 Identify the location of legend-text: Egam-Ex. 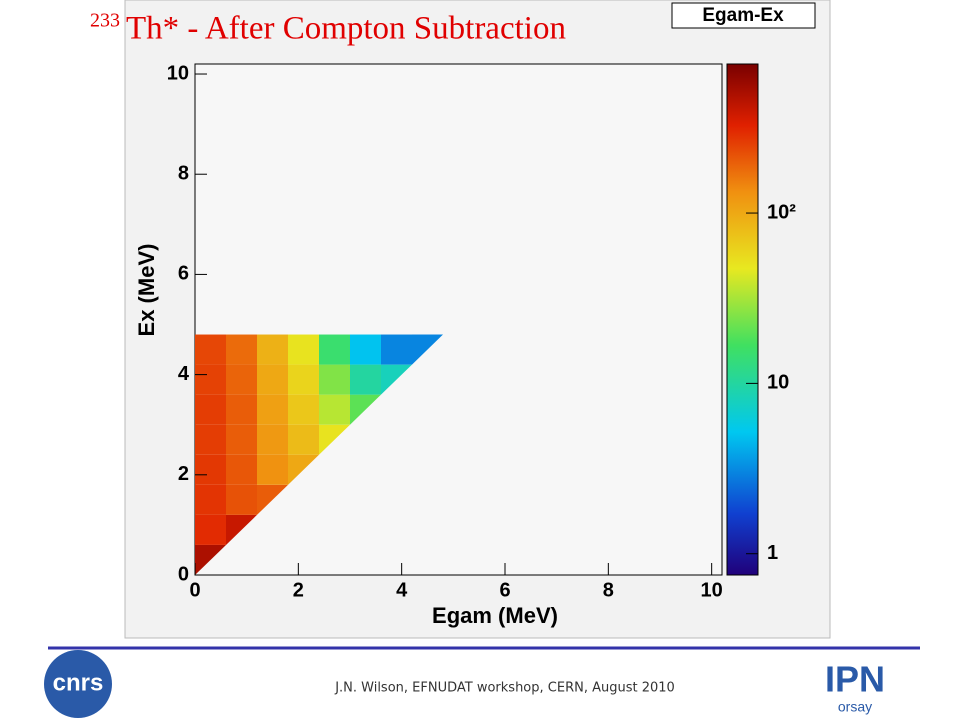
(743, 15).